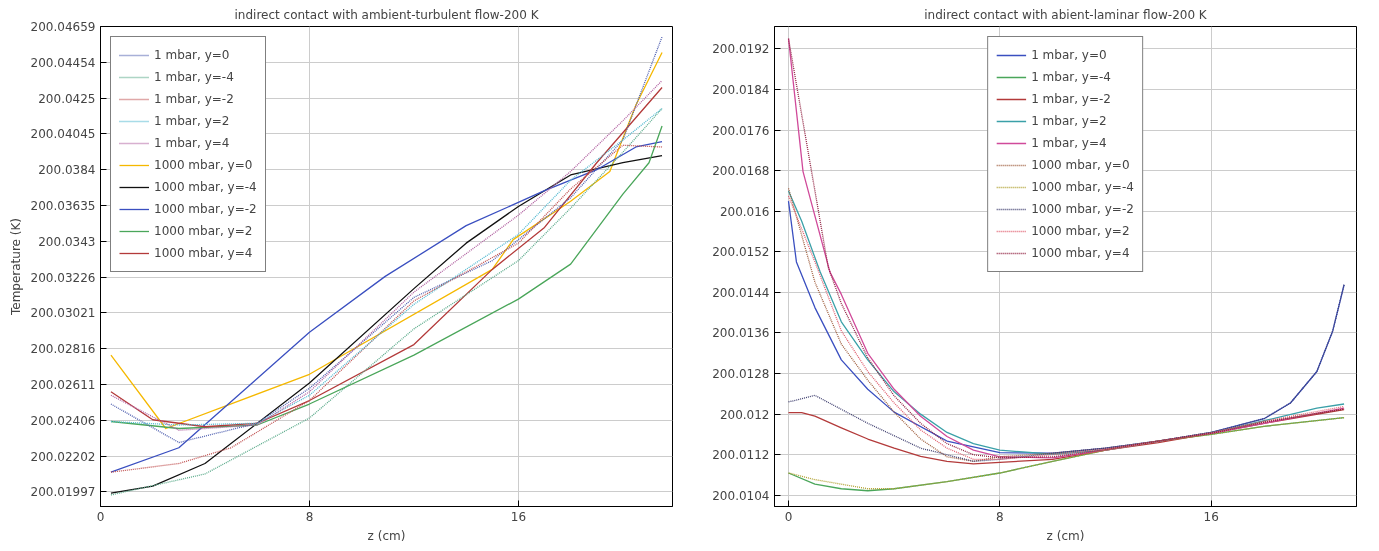  I want to click on y-tick-label: 200.0104, so click(741, 495).